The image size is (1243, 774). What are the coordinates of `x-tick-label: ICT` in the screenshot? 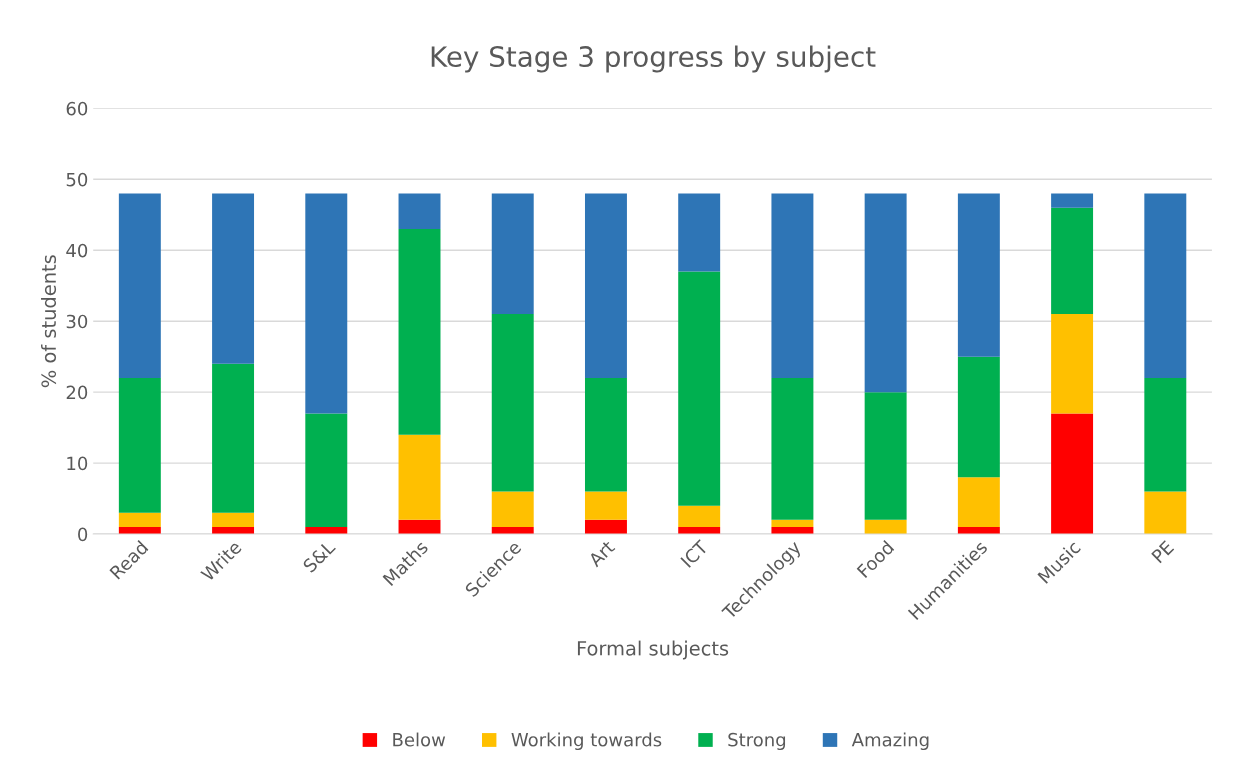 It's located at (695, 554).